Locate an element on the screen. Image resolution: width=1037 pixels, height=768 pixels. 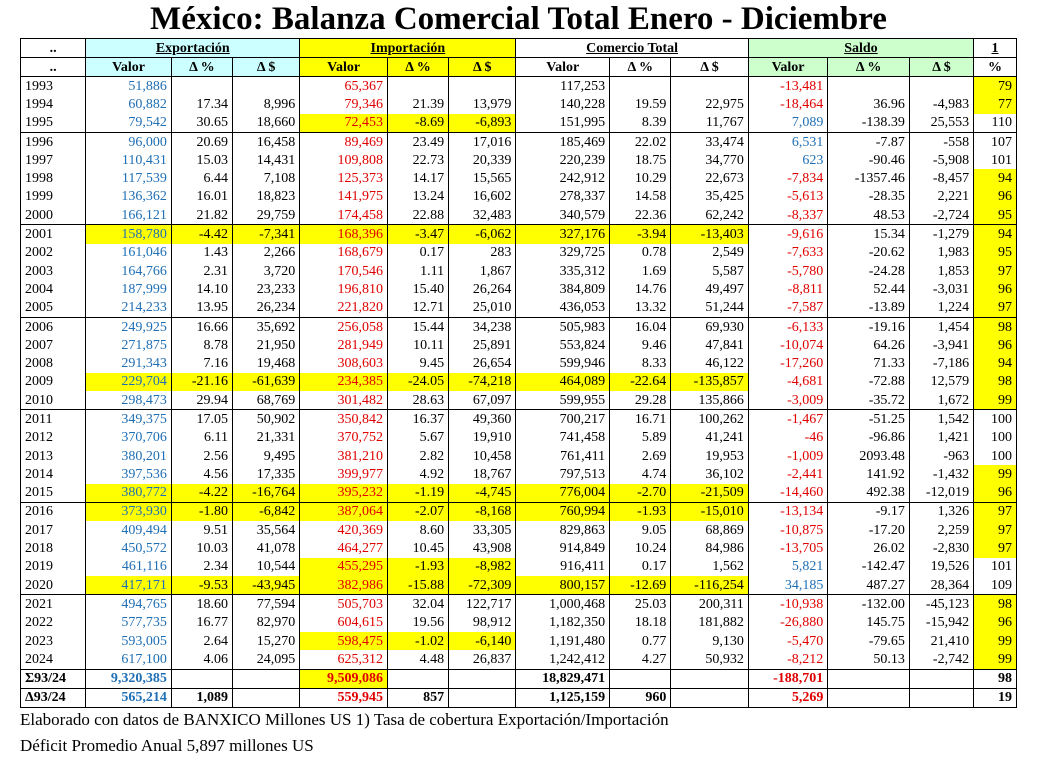
table-cell-ip is located at coordinates (418, 86).